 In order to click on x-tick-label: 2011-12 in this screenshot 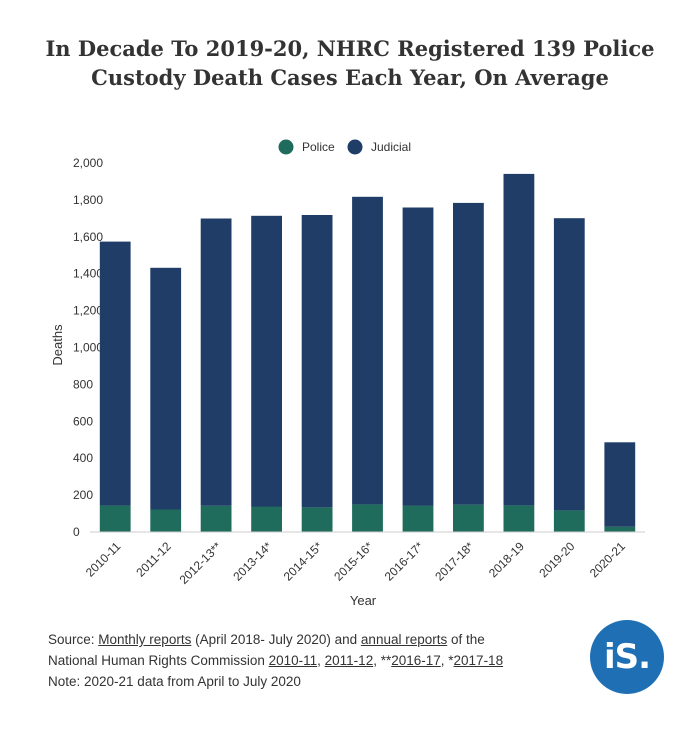, I will do `click(153, 559)`.